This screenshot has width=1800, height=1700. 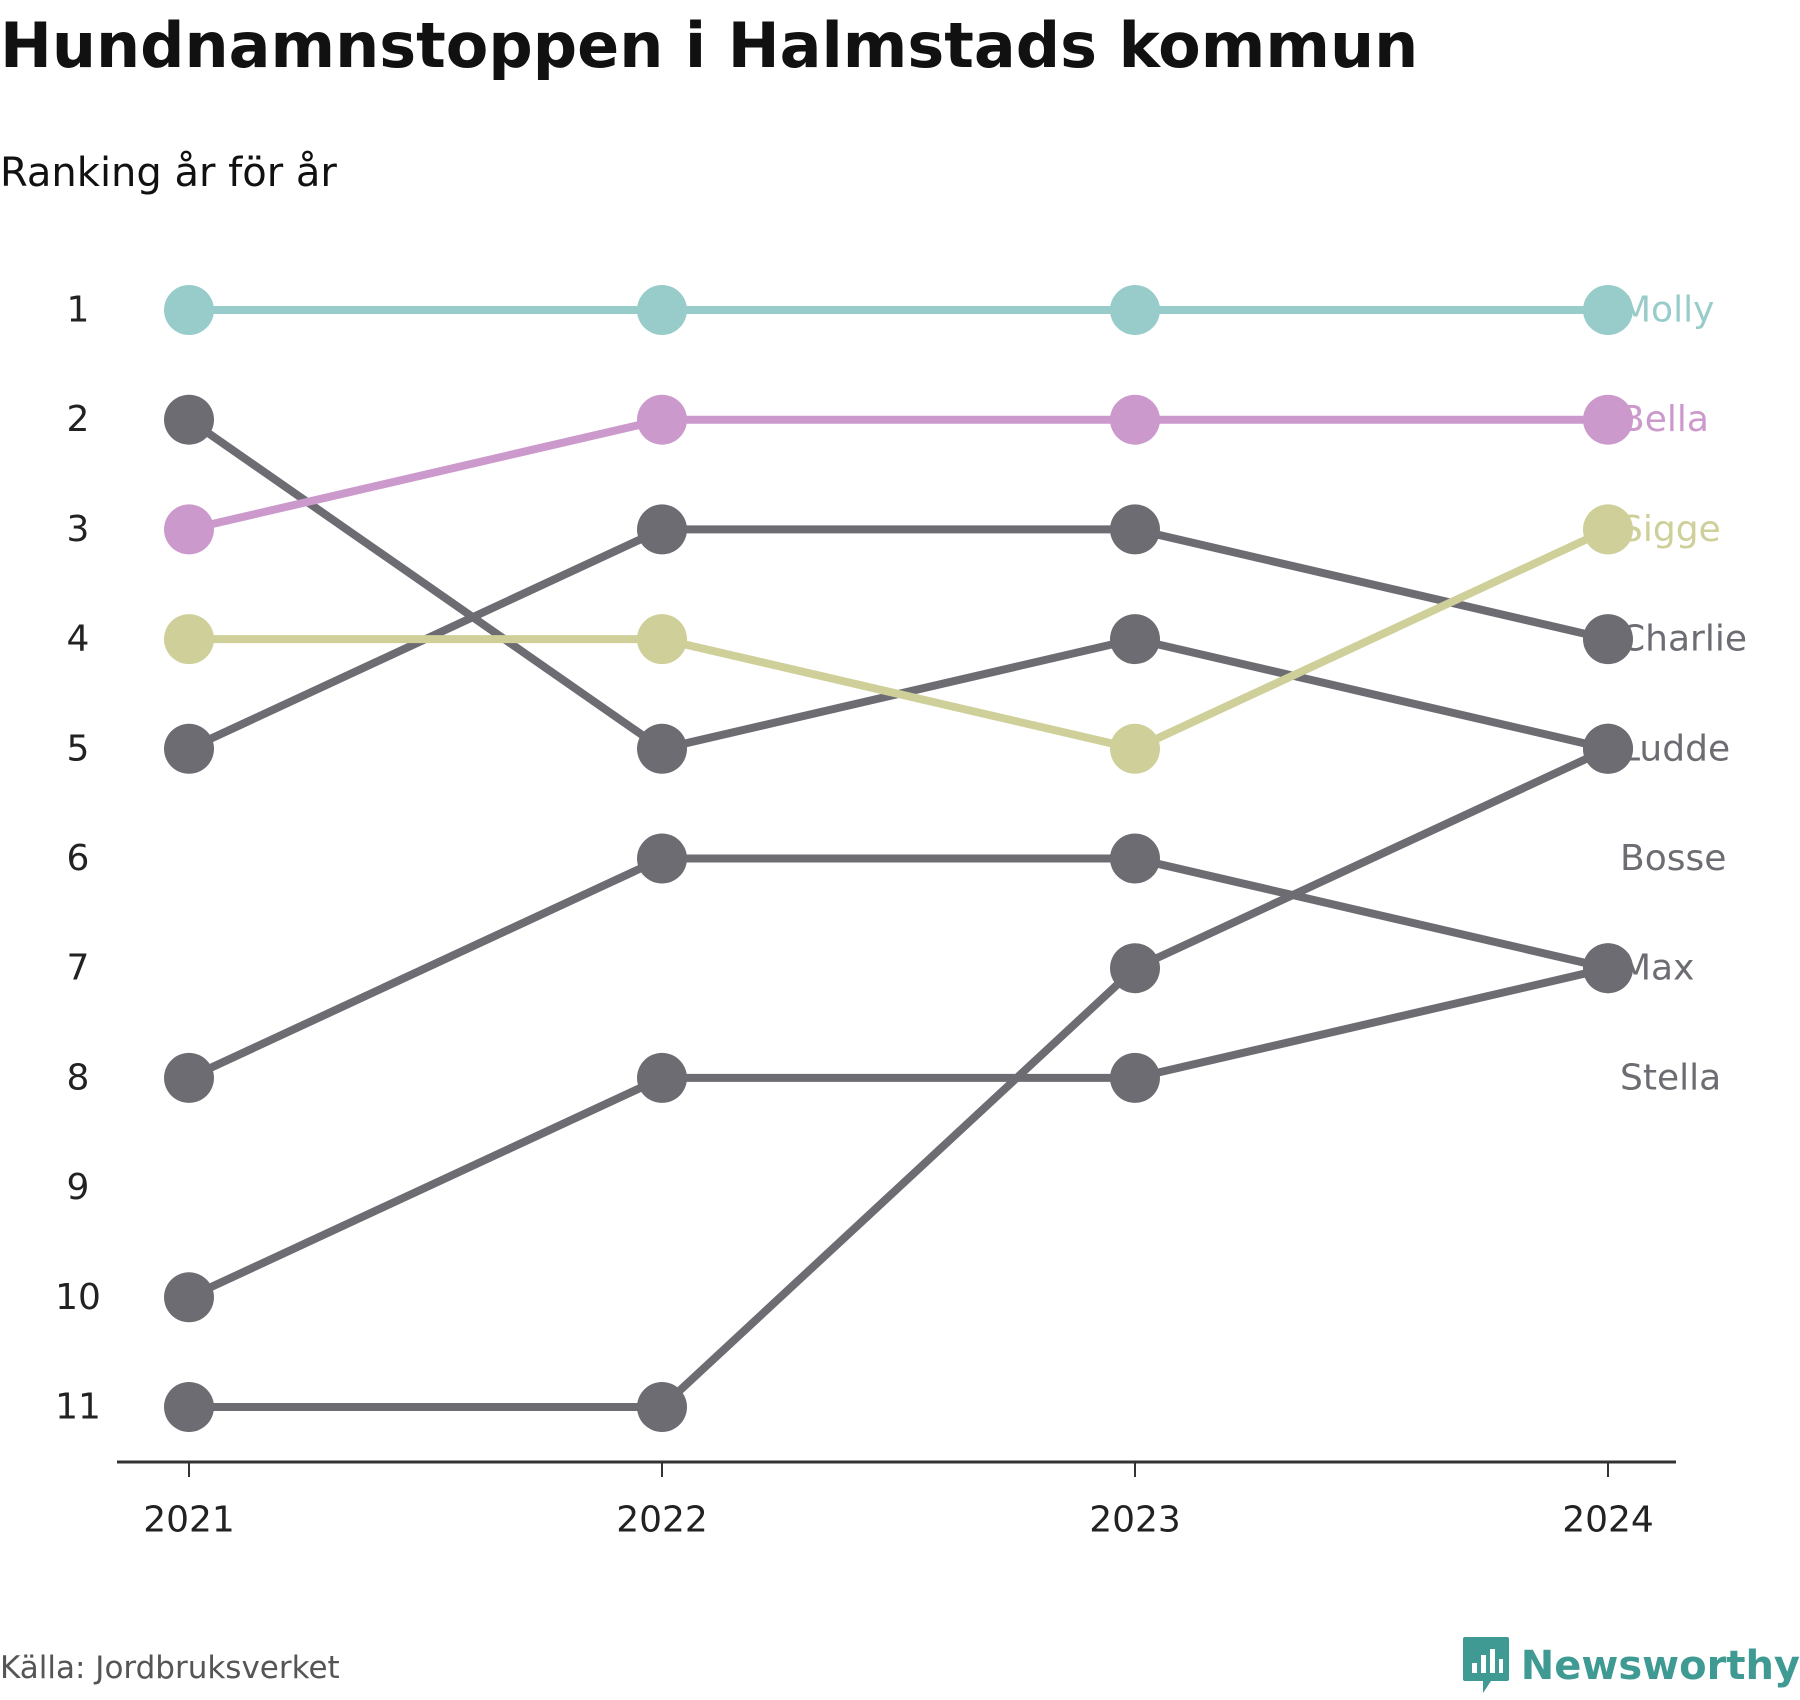 What do you see at coordinates (78, 748) in the screenshot?
I see `y-tick-label: 5` at bounding box center [78, 748].